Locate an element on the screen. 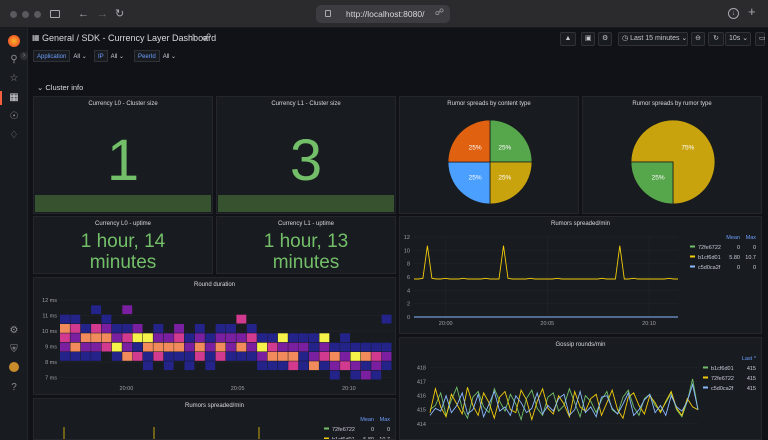 The height and width of the screenshot is (440, 768). stat-value: 3 is located at coordinates (306, 160).